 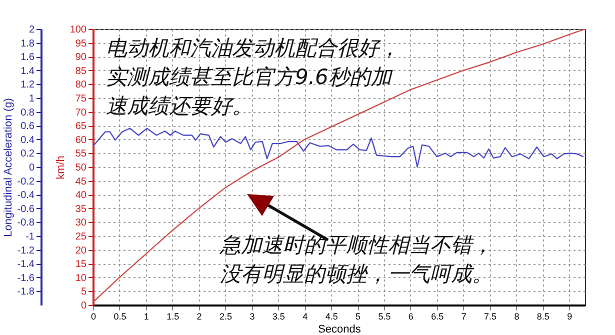 I want to click on y2-tick-label: 45, so click(x=81, y=182).